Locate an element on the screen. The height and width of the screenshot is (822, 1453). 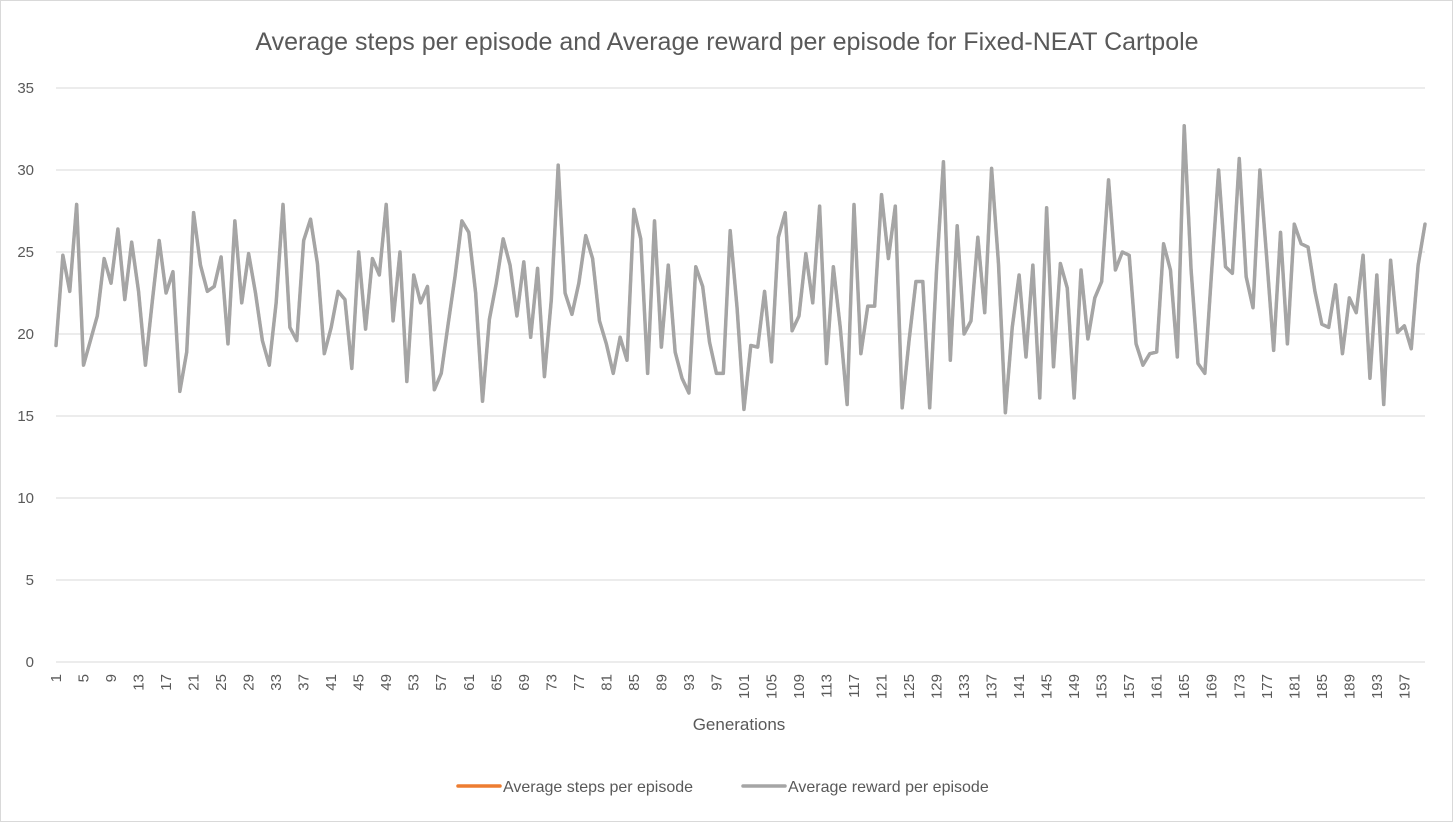
y-tick-label: 25 is located at coordinates (25, 252).